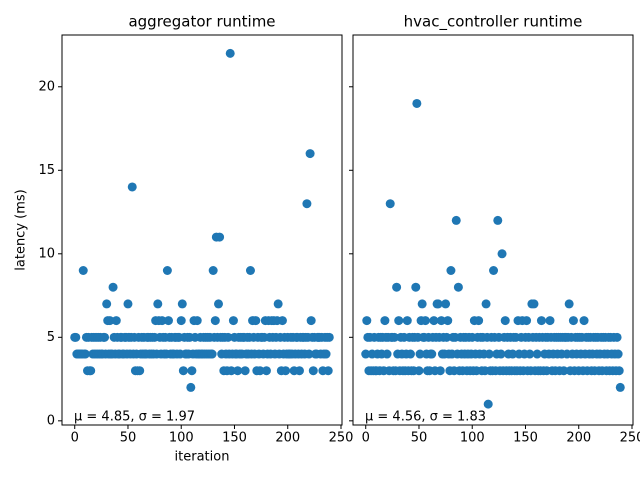 The height and width of the screenshot is (480, 640). I want to click on y-axis-label: latency (ms), so click(21, 229).